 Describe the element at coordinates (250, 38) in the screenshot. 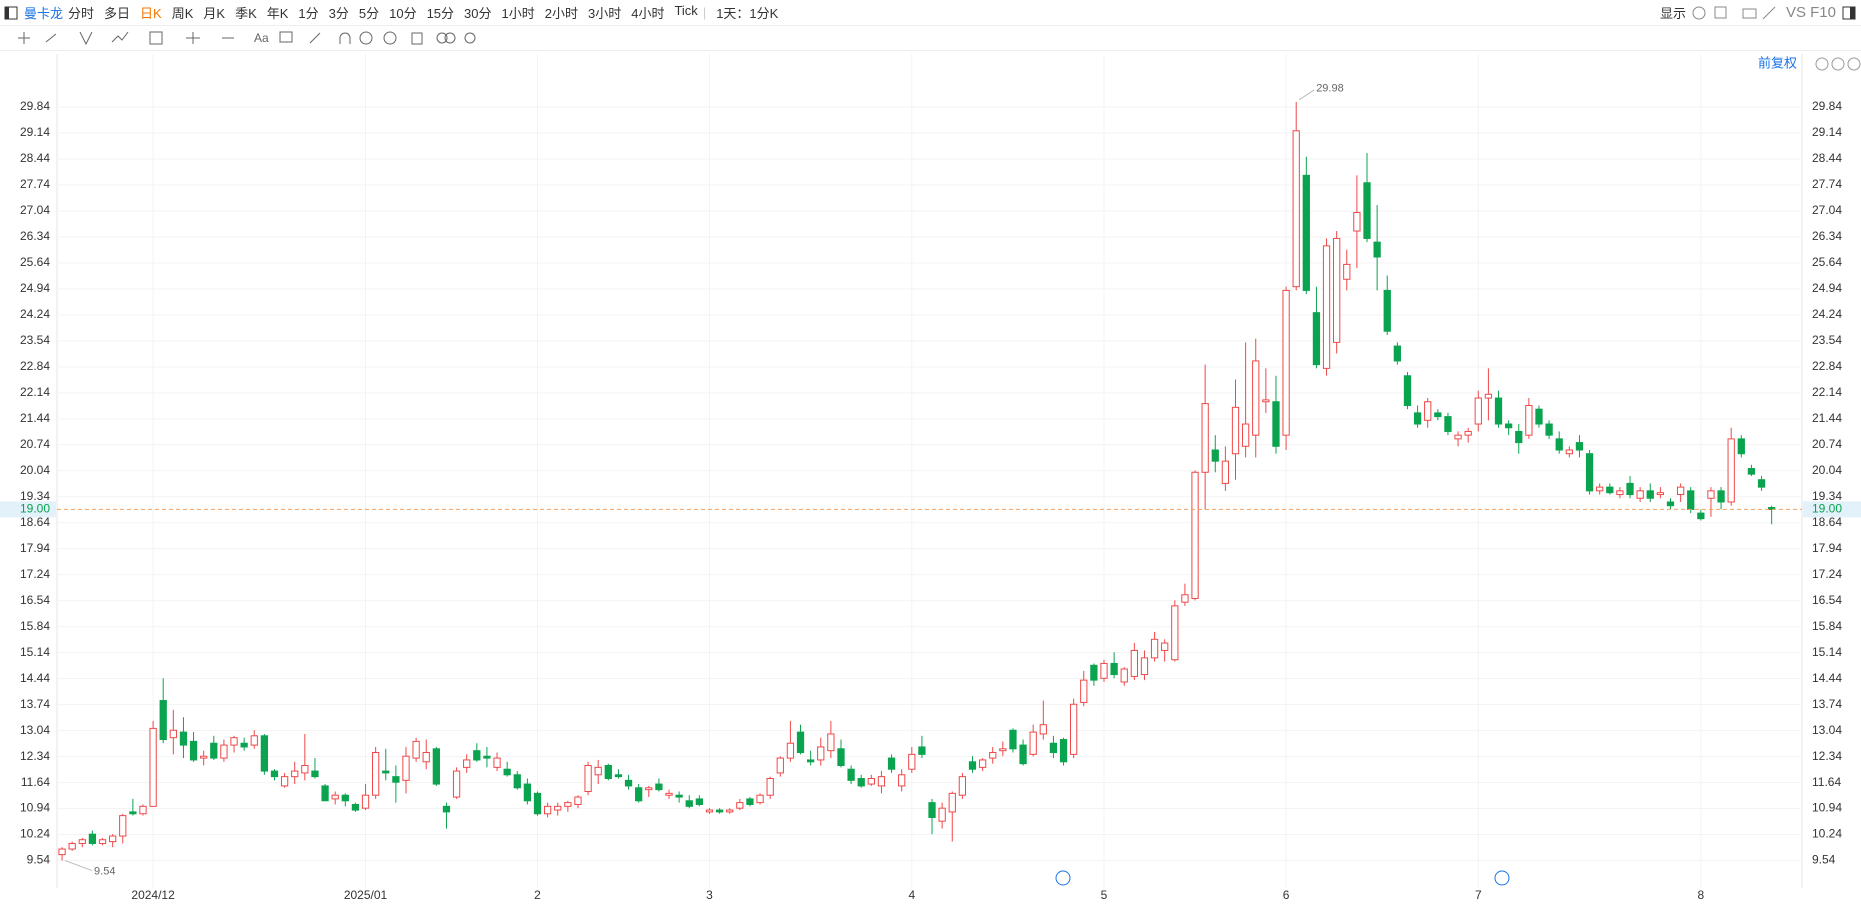

I see `drawing-tools: Aa` at that location.